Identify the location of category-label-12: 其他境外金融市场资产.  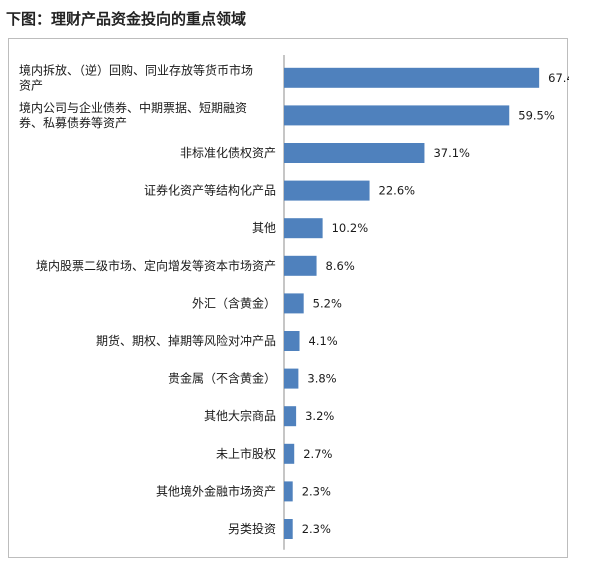
(216, 490).